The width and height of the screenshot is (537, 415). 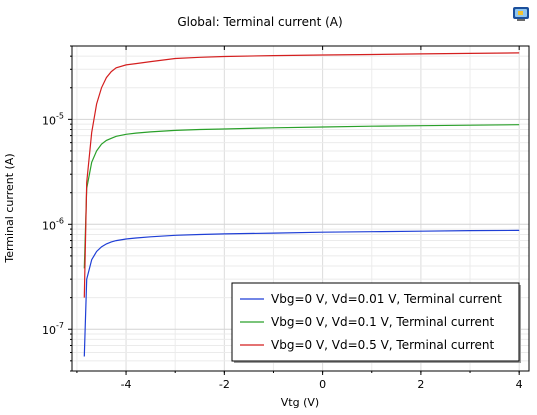 I want to click on y-tick-label: 10⁻⁷, so click(x=53, y=329).